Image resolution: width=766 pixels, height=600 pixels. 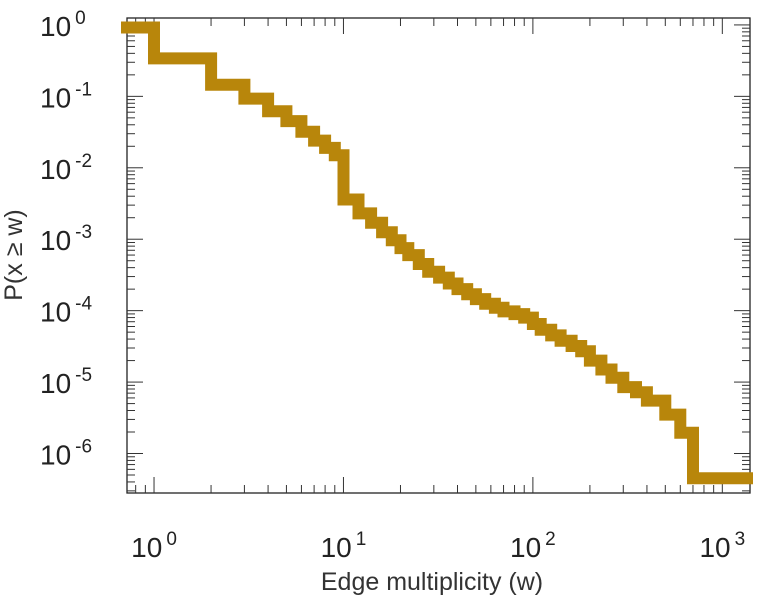 I want to click on y-tick-label: 10 -4, so click(x=66, y=311).